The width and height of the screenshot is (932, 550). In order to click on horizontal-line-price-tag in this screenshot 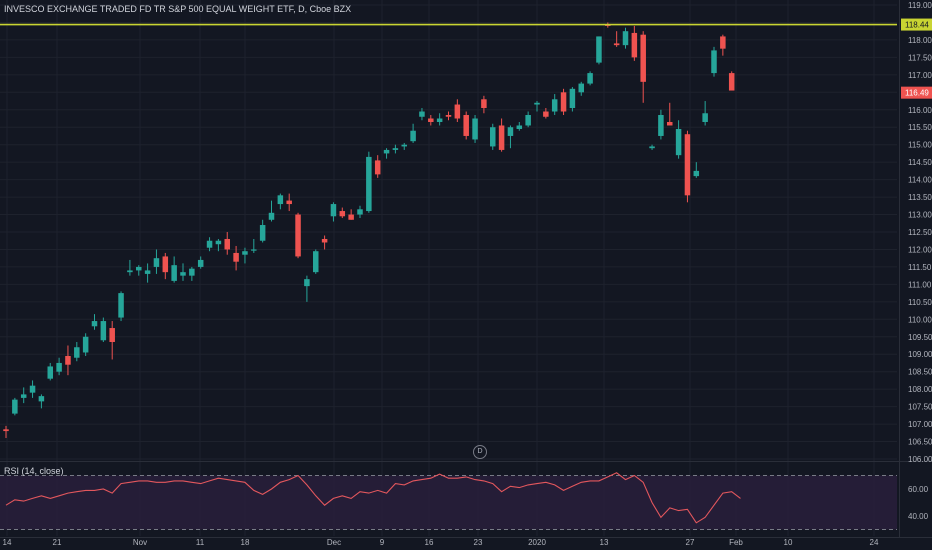, I will do `click(916, 24)`.